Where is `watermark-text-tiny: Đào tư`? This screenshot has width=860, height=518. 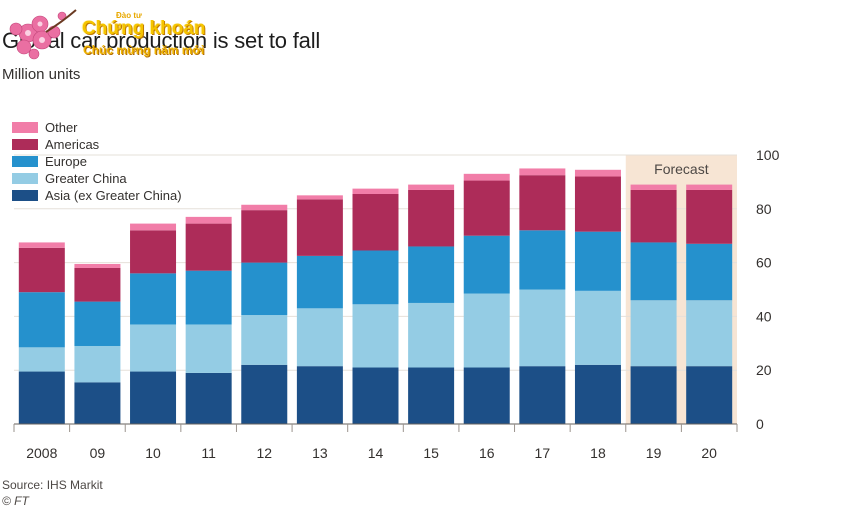
watermark-text-tiny: Đào tư is located at coordinates (129, 15).